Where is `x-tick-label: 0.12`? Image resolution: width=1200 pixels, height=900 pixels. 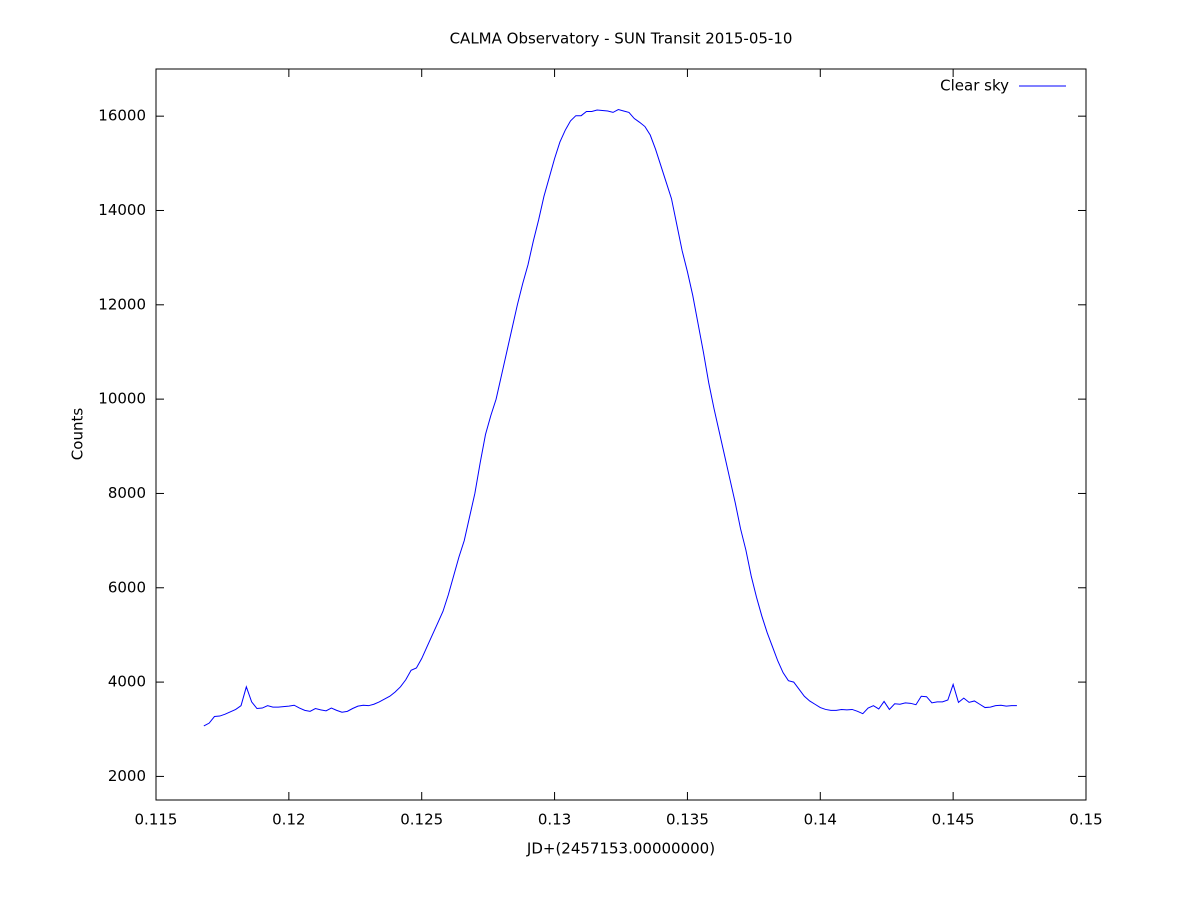
x-tick-label: 0.12 is located at coordinates (288, 820).